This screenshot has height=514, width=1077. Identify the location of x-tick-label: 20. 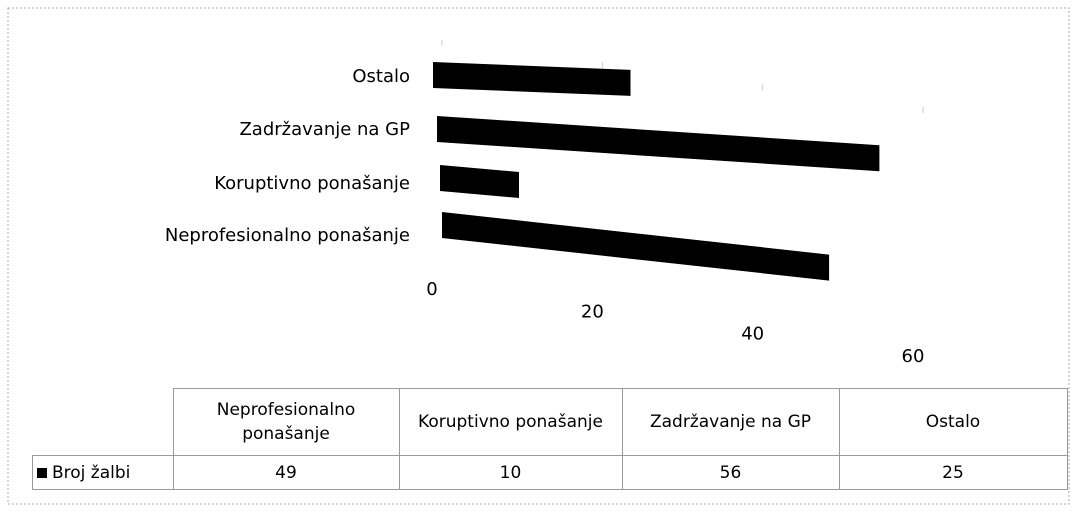
(592, 311).